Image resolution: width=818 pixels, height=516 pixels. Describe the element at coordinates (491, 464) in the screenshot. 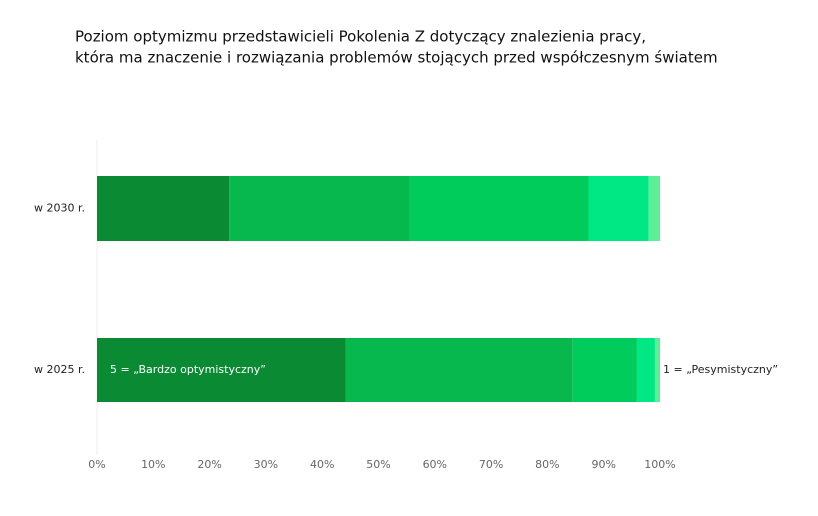

I see `x-tick-label: 70%` at that location.